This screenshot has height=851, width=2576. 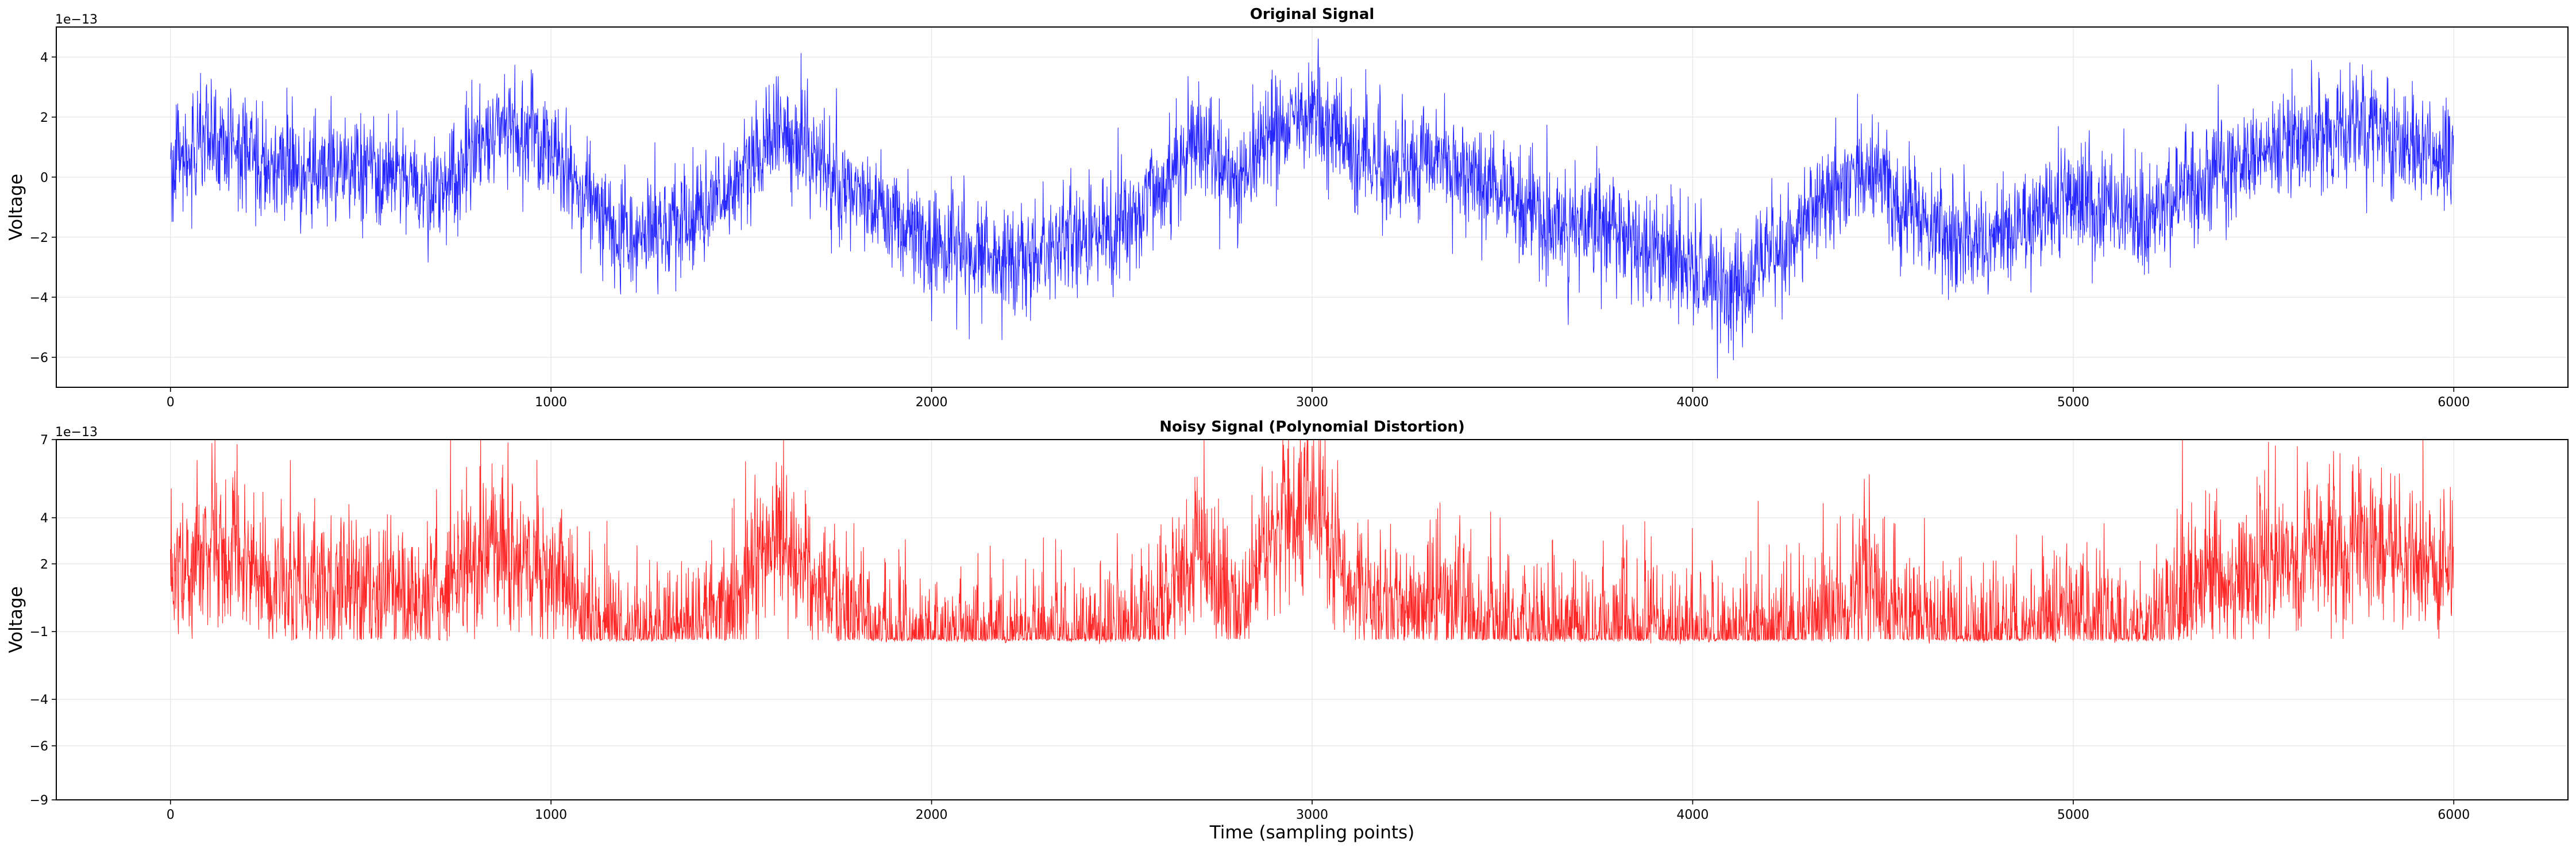 I want to click on original-y-offset-text: 1e−13, so click(x=76, y=20).